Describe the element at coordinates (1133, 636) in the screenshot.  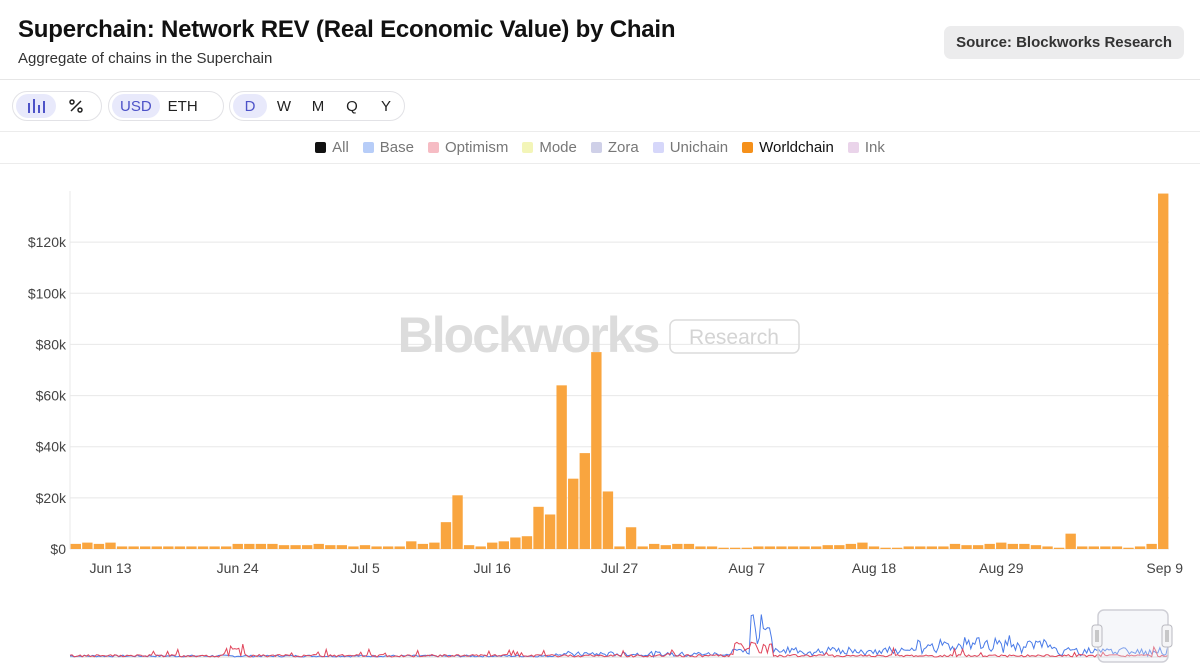
I see `navigator-selection-window` at that location.